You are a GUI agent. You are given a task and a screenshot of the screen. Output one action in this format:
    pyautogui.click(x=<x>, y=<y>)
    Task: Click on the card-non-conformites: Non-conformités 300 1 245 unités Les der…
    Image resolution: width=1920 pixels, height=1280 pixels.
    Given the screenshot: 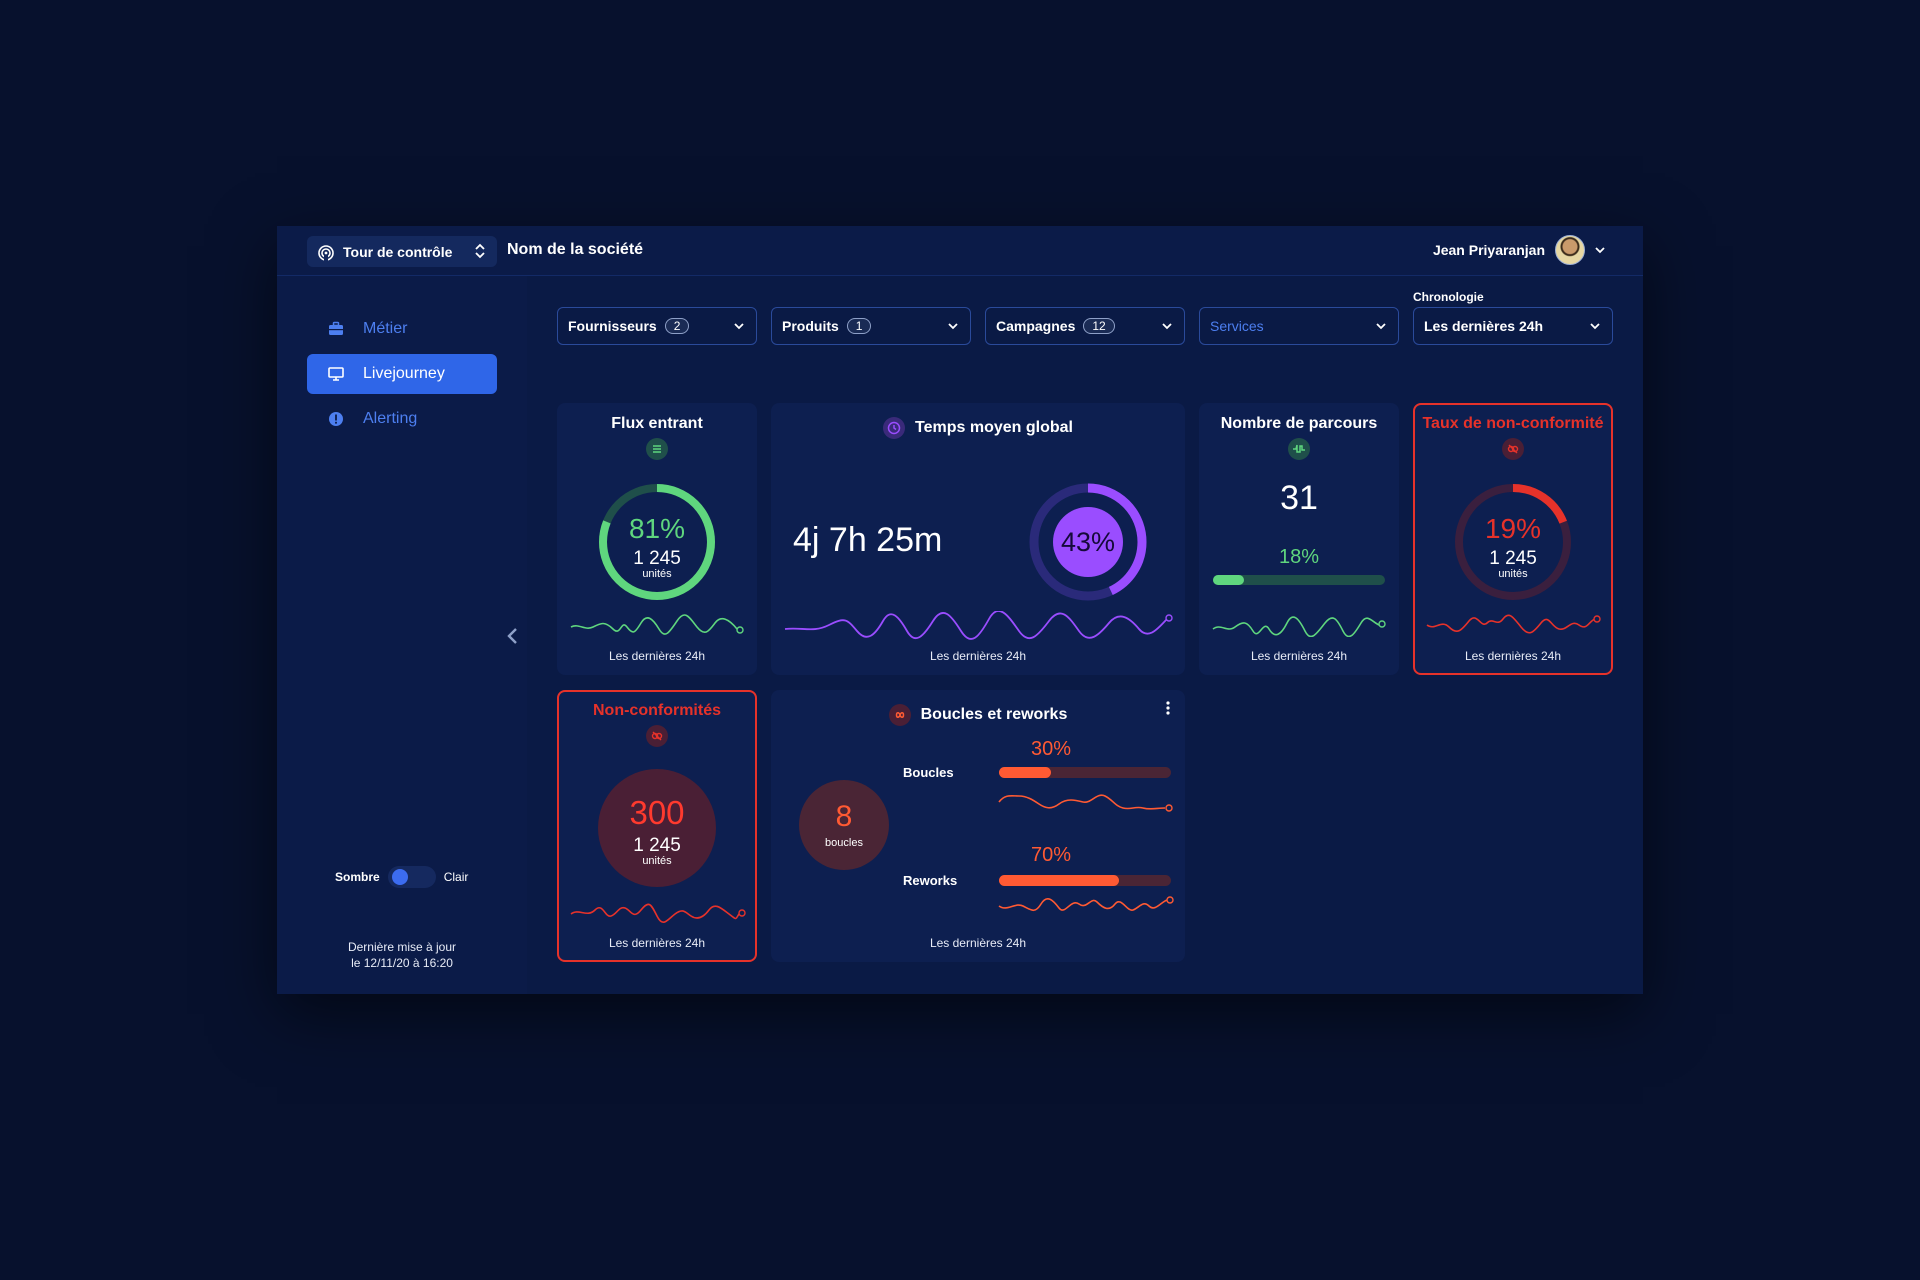 What is the action you would take?
    pyautogui.click(x=657, y=826)
    